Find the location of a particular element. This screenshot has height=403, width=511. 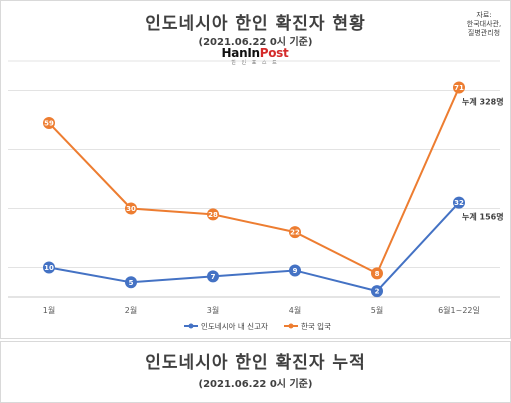

data-label: 9 is located at coordinates (295, 271).